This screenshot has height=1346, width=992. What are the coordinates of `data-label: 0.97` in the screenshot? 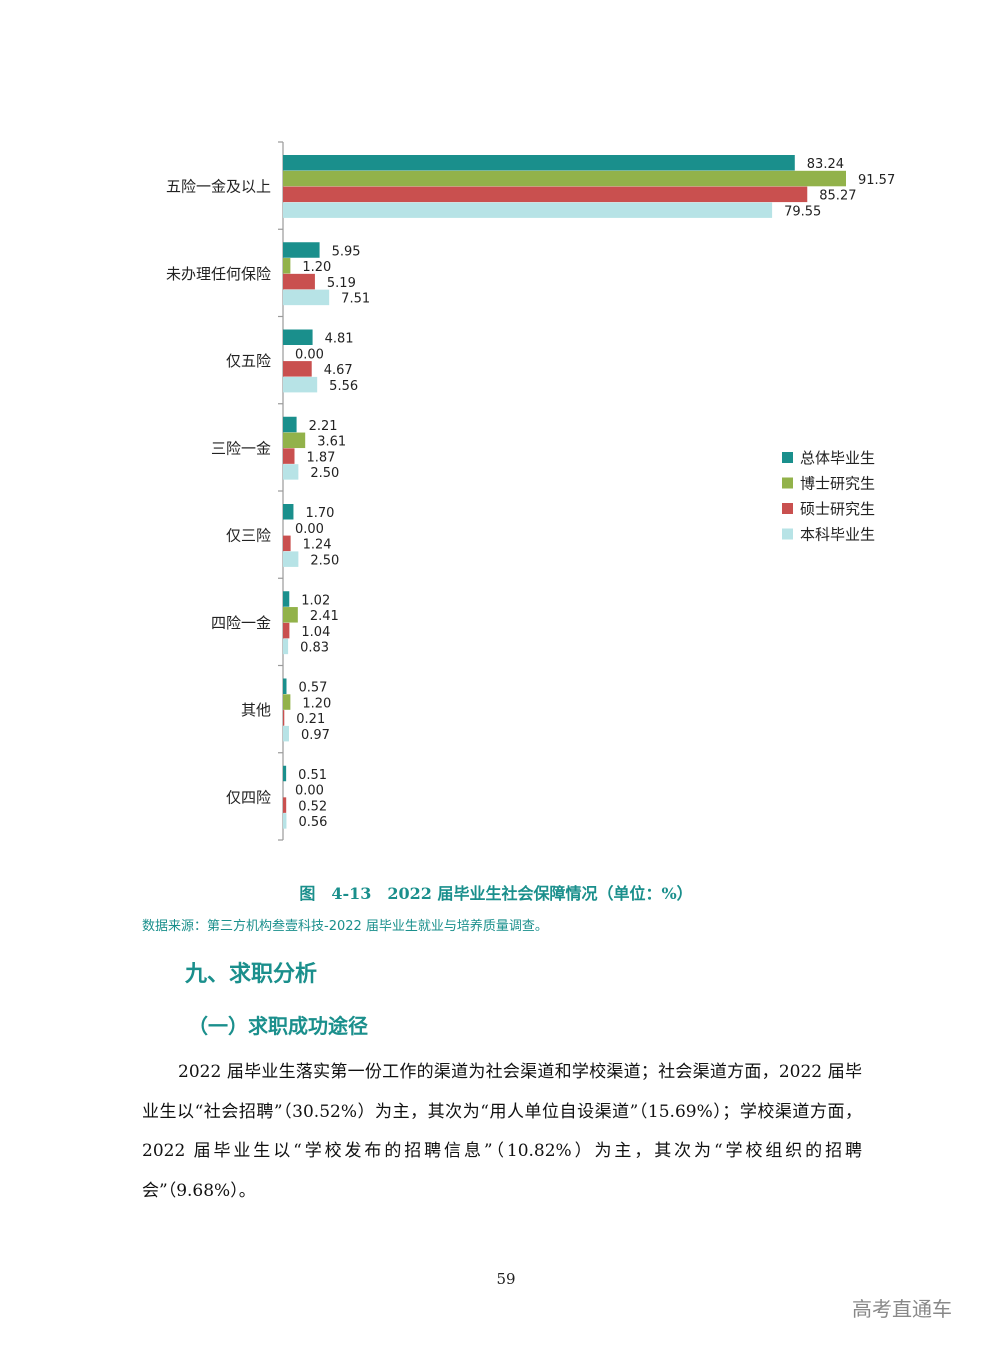 It's located at (315, 735).